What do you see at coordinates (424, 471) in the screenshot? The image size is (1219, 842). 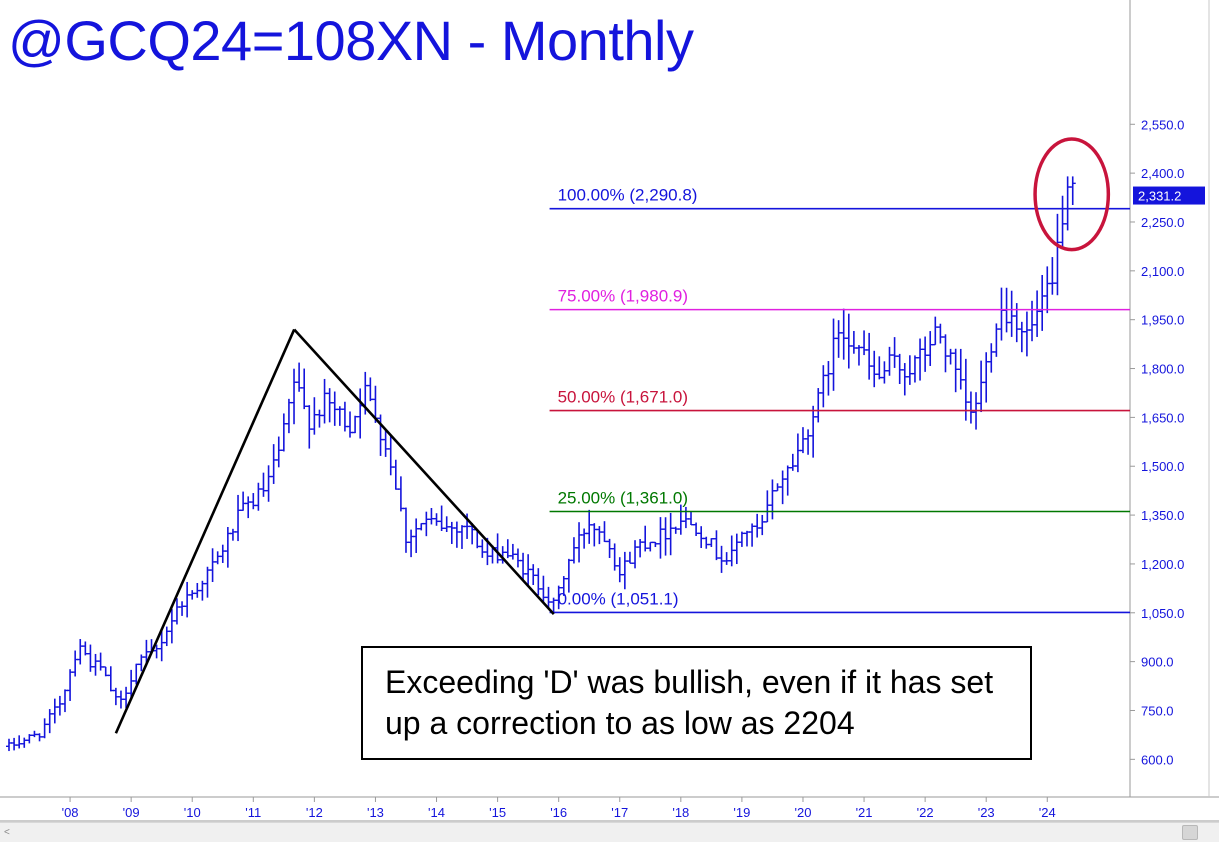 I see `pattern-leg` at bounding box center [424, 471].